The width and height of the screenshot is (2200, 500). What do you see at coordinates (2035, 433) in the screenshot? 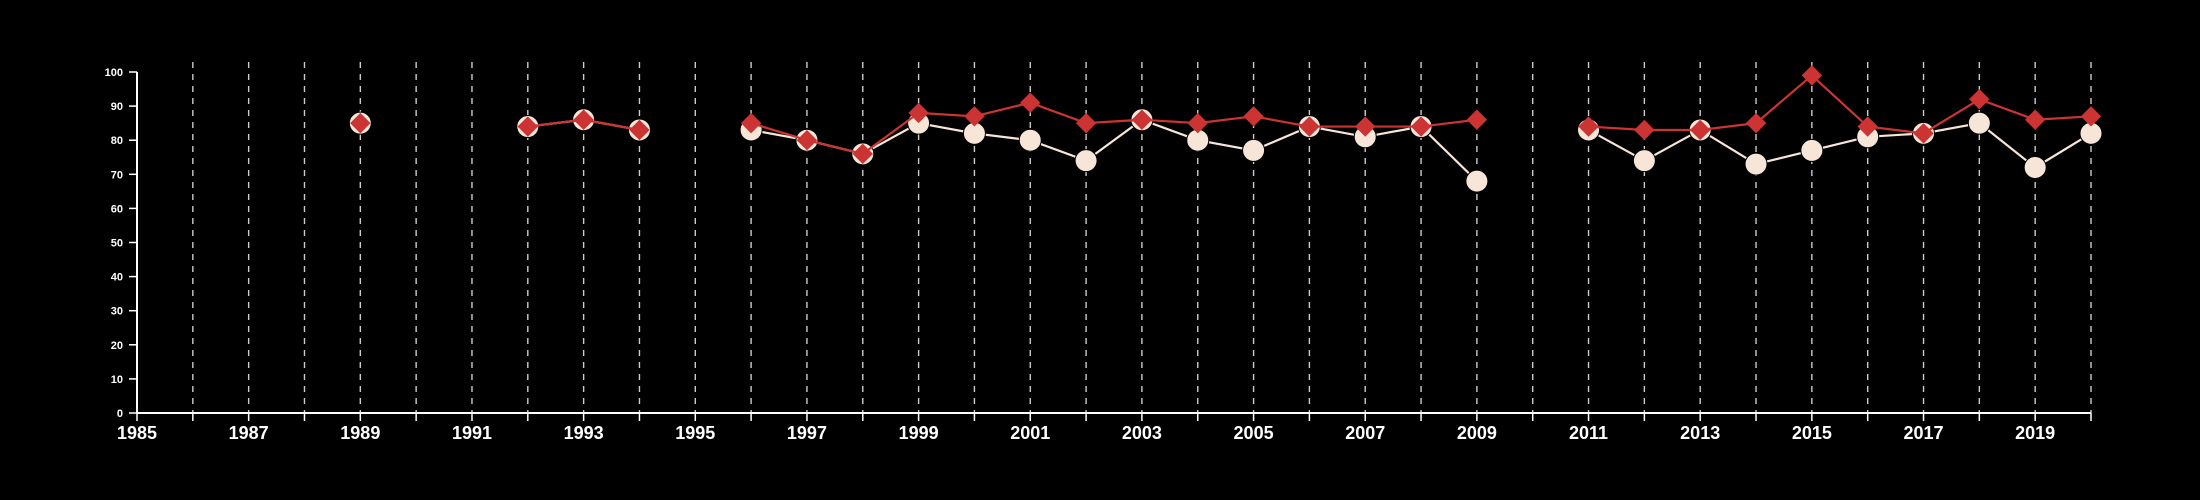
I see `x-tick-label: 2019` at bounding box center [2035, 433].